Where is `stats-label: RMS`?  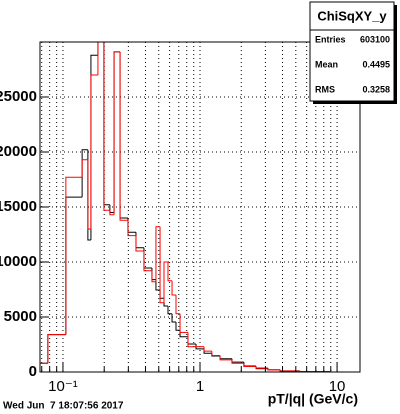 stats-label: RMS is located at coordinates (325, 89).